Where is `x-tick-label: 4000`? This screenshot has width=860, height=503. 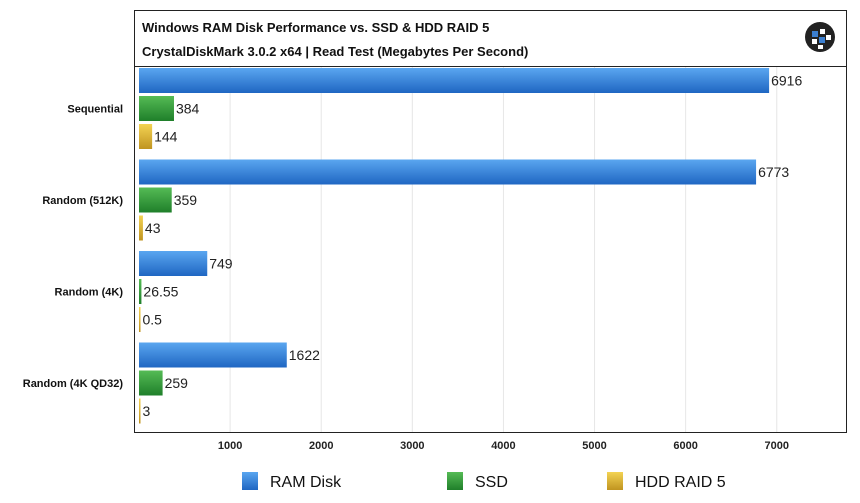 x-tick-label: 4000 is located at coordinates (503, 446).